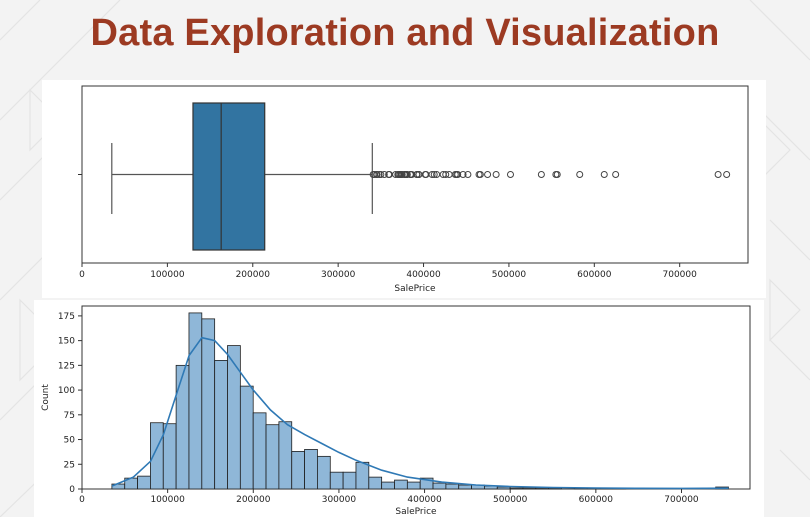  I want to click on y-tick-label: 175, so click(66, 317).